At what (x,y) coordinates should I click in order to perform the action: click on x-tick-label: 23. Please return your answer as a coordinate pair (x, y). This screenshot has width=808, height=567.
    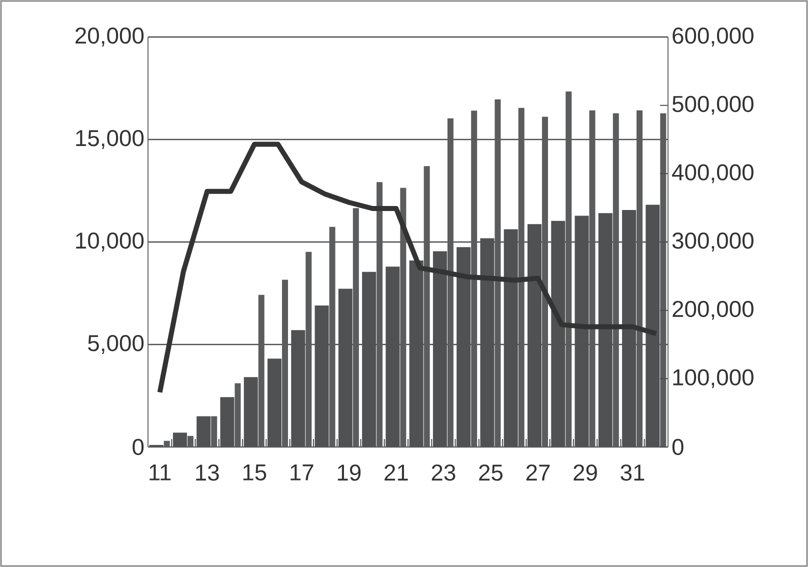
    Looking at the image, I should click on (444, 472).